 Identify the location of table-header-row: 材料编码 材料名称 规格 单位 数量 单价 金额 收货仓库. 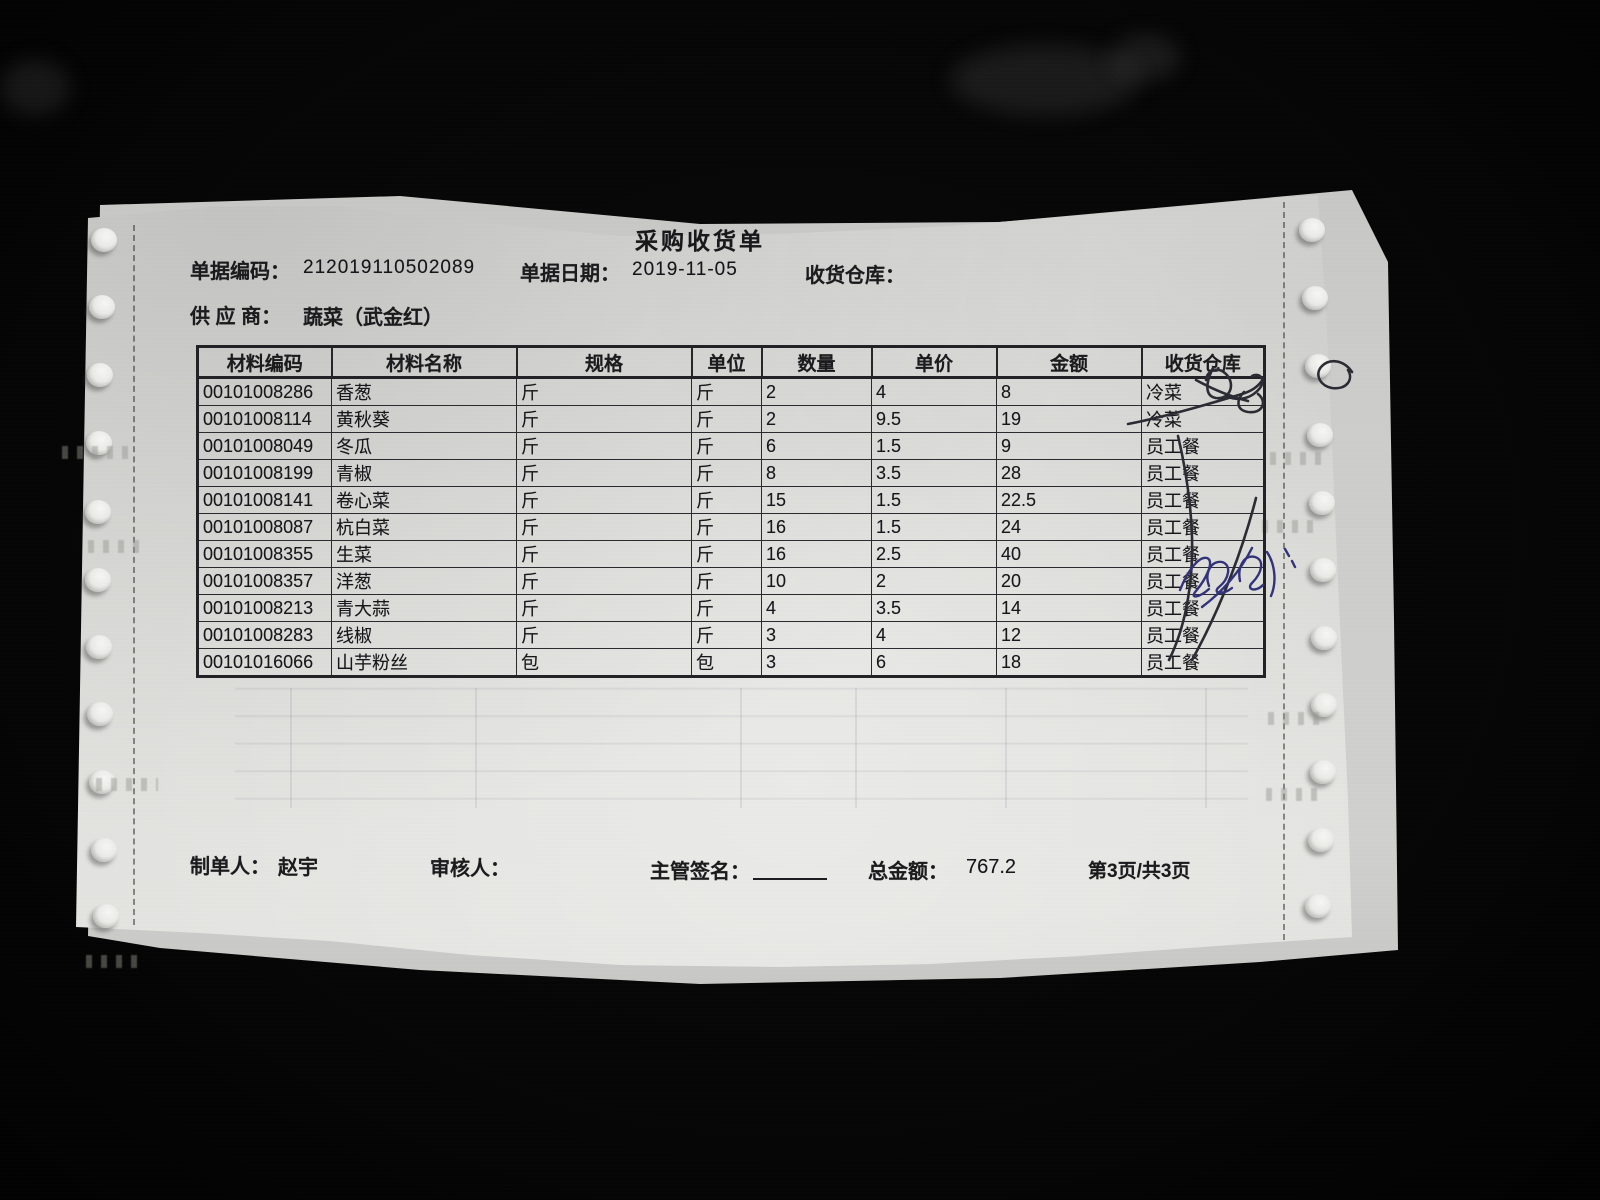
(731, 362).